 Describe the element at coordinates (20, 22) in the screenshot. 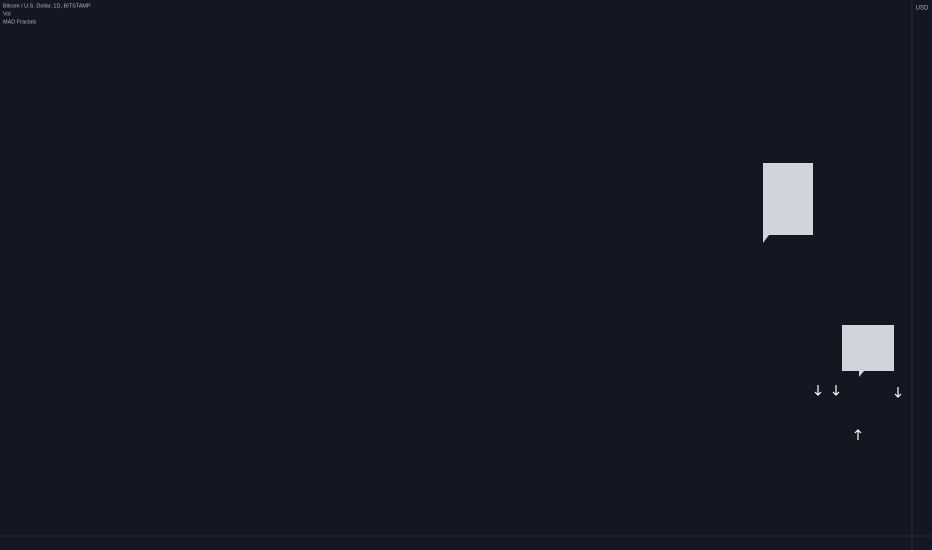

I see `legend-item: MAD Fractals` at that location.